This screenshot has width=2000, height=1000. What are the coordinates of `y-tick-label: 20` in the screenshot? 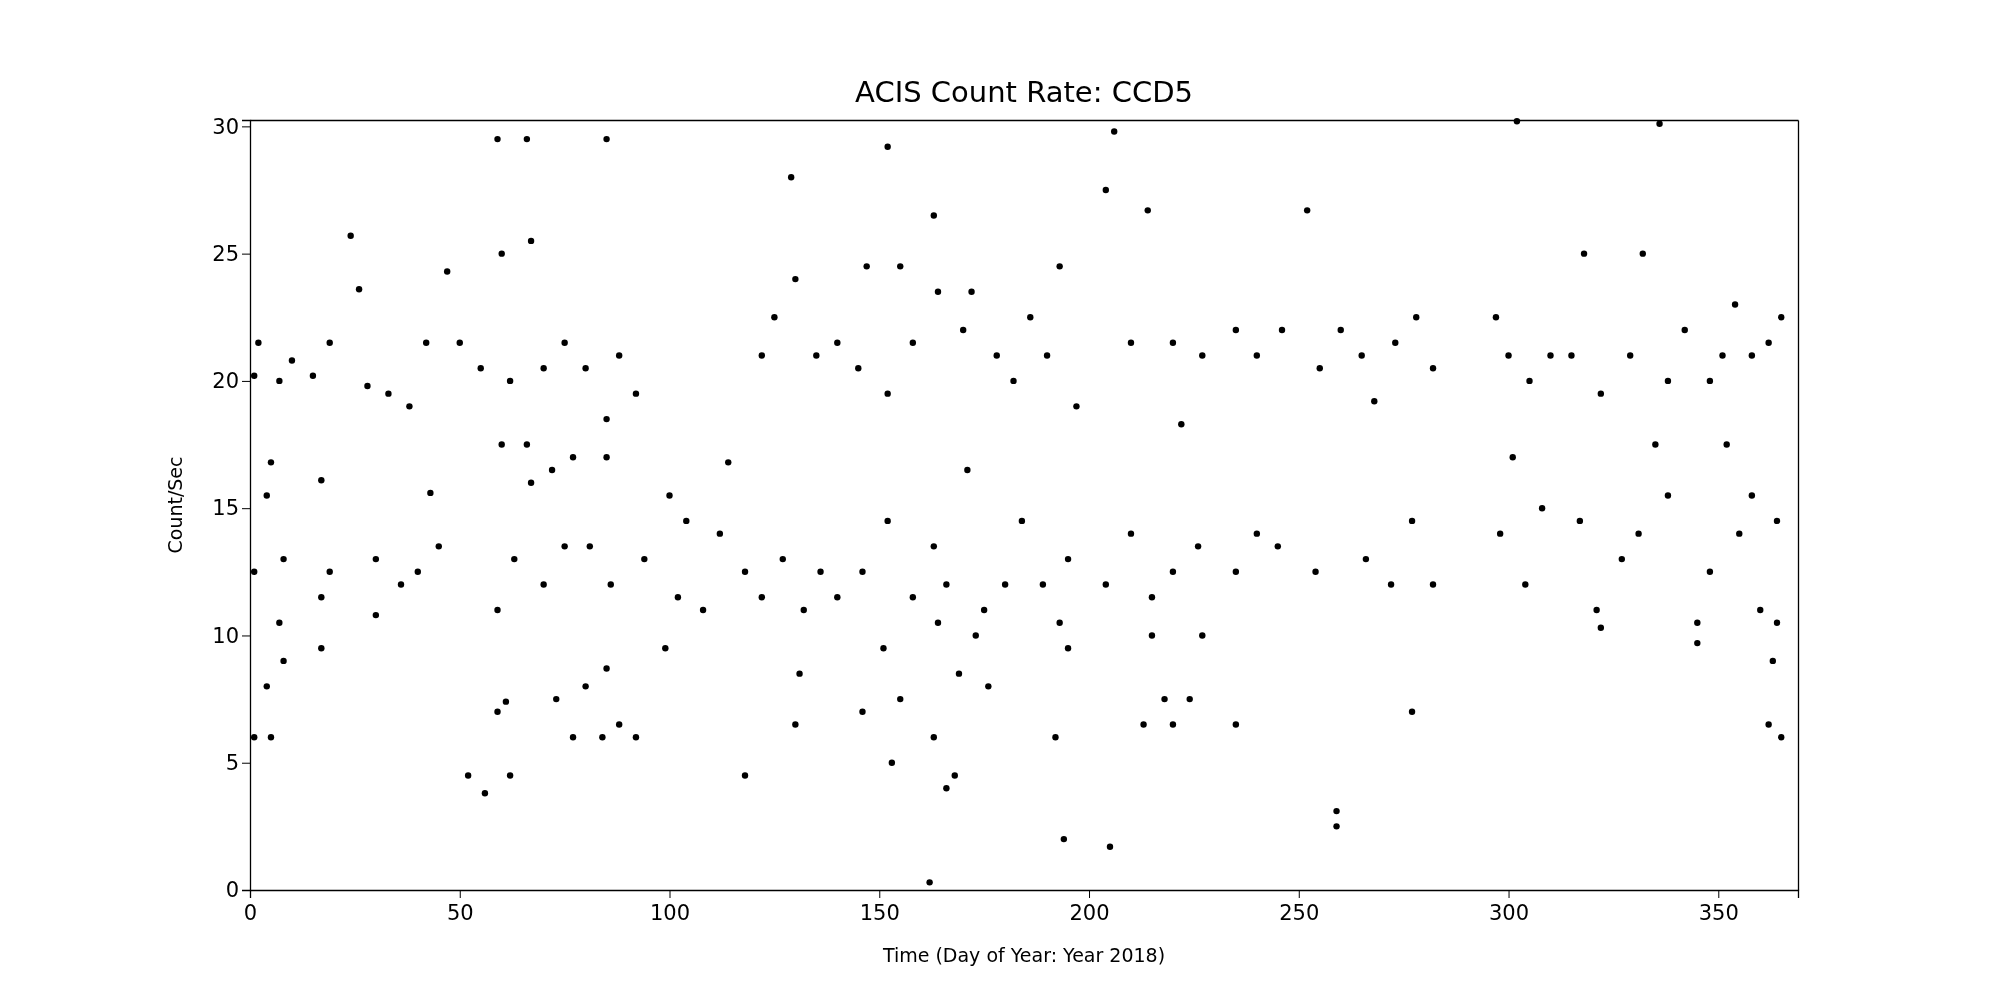 It's located at (225, 381).